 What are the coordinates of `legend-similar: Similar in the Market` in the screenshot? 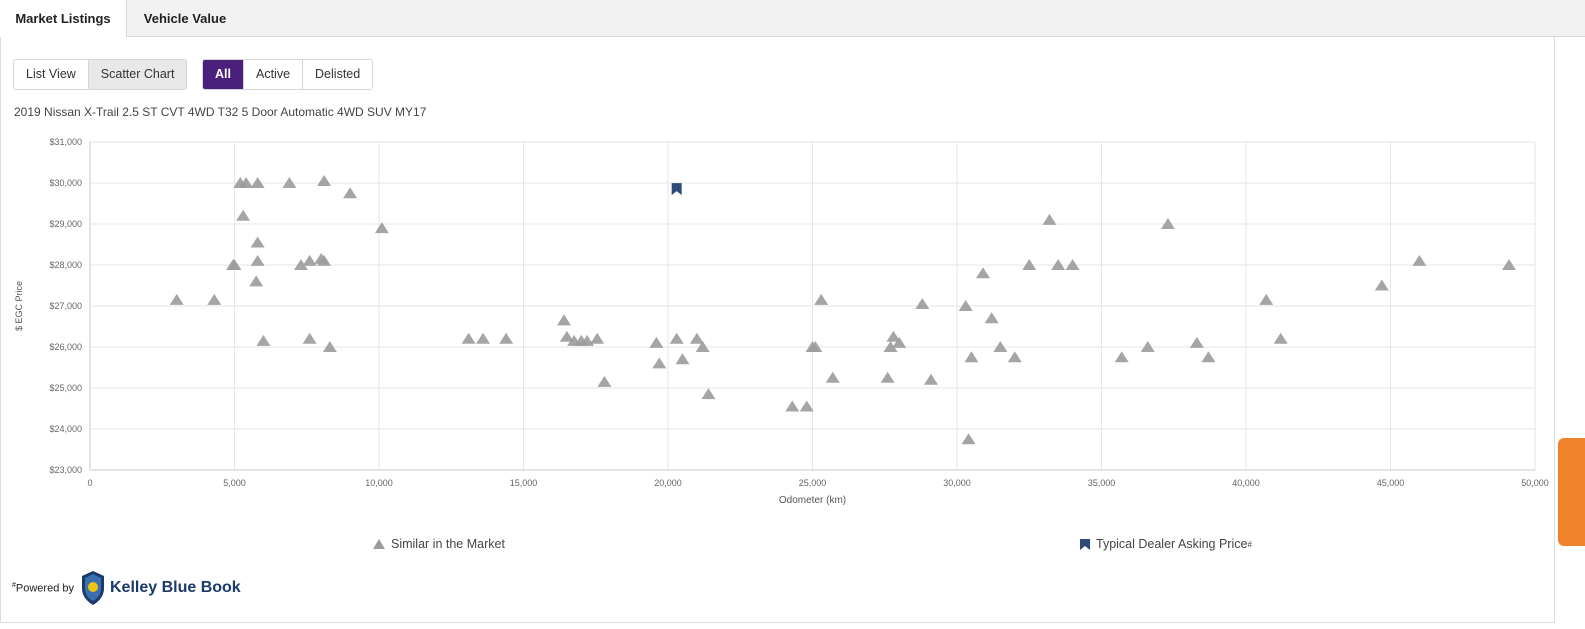 It's located at (438, 544).